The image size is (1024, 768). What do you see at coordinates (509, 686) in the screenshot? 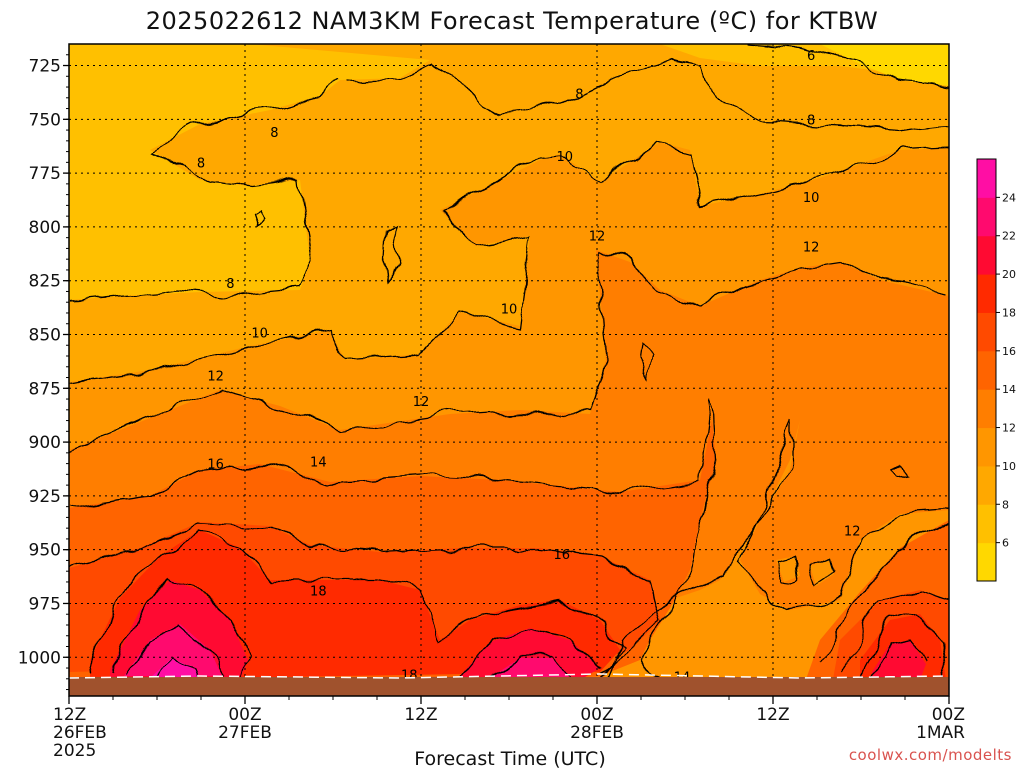
I see `ground-surface` at bounding box center [509, 686].